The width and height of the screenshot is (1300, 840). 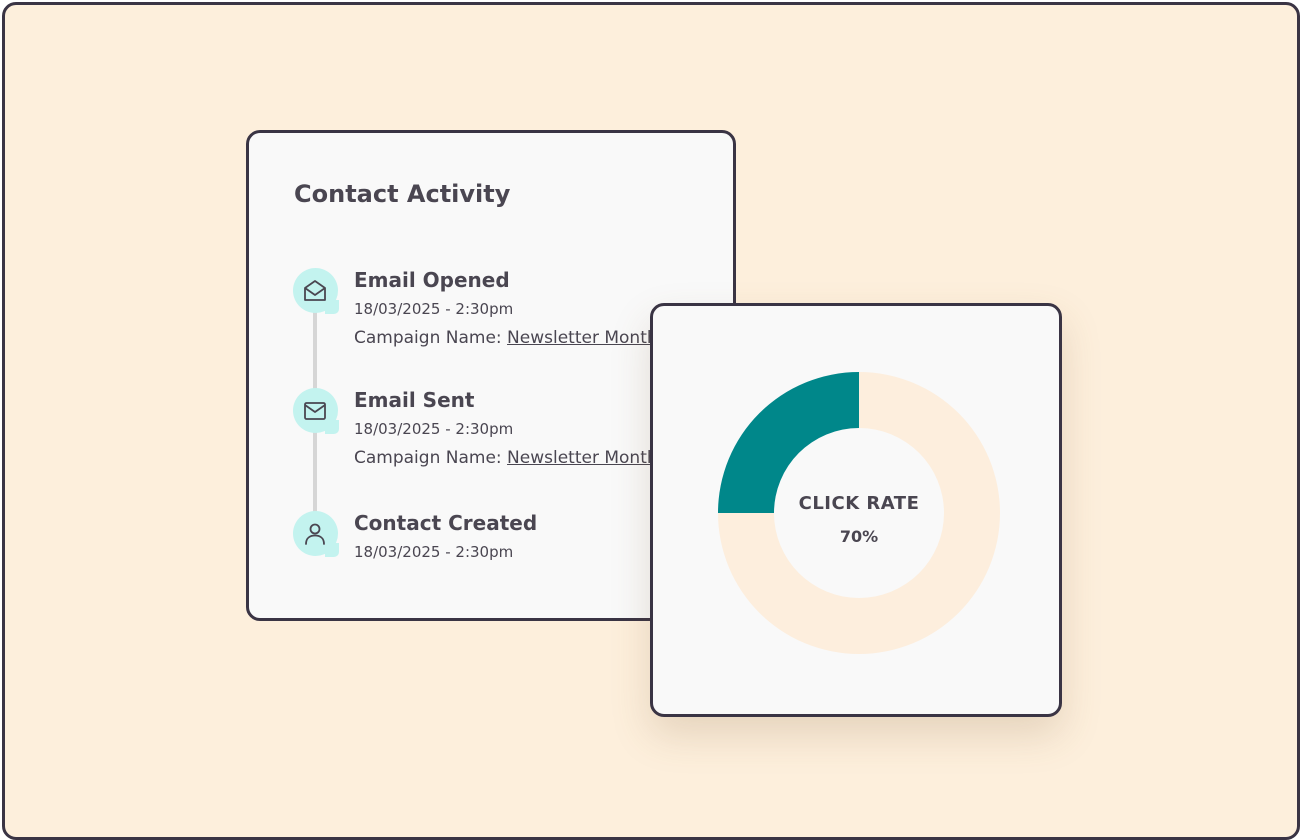 I want to click on user-icon, so click(x=316, y=534).